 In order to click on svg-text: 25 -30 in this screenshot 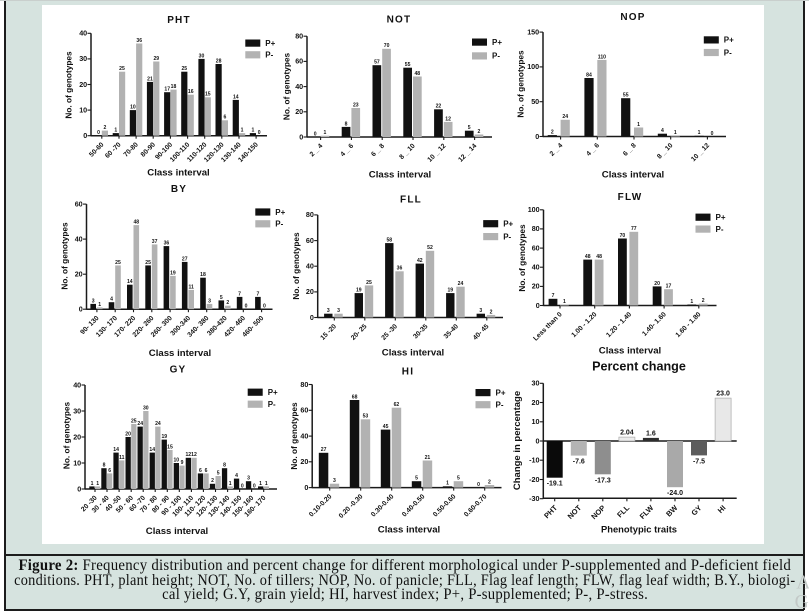, I will do `click(389, 332)`.